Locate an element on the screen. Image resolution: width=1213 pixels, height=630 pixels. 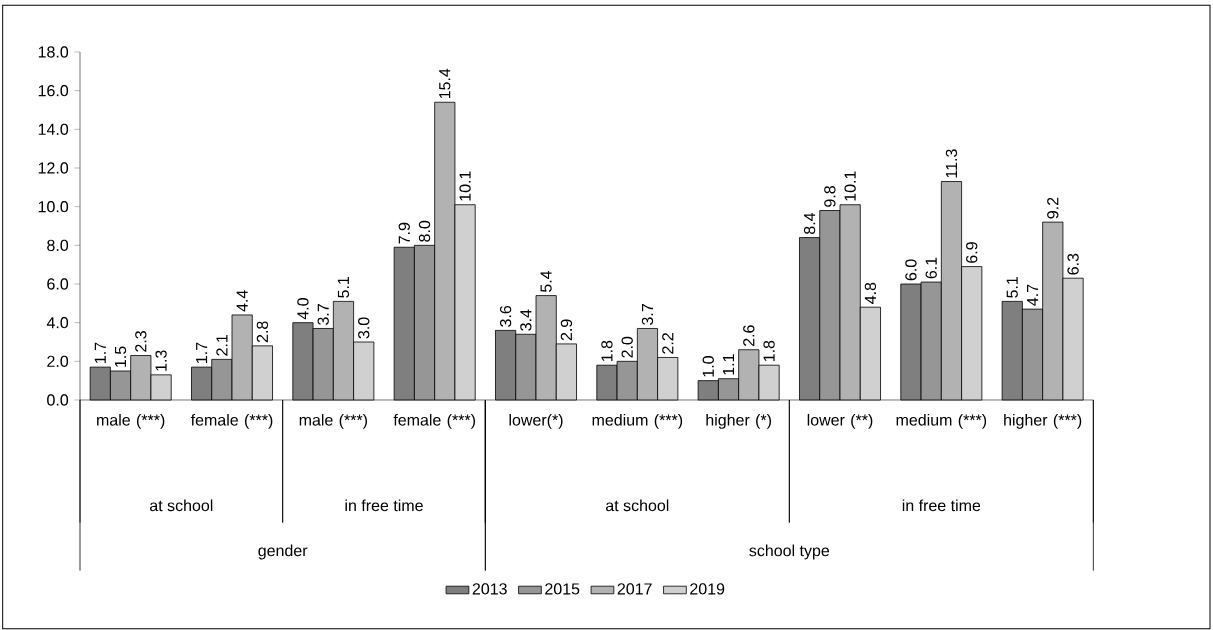
data-label: 3.4 is located at coordinates (526, 320).